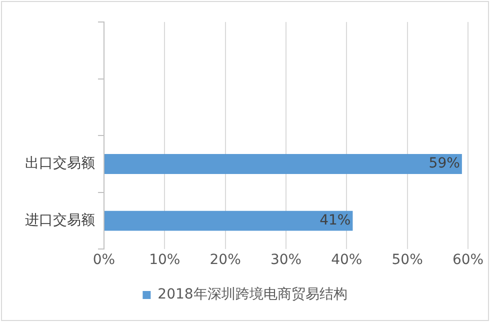 This screenshot has height=322, width=490. Describe the element at coordinates (104, 260) in the screenshot. I see `x-tick-label: 0%` at that location.